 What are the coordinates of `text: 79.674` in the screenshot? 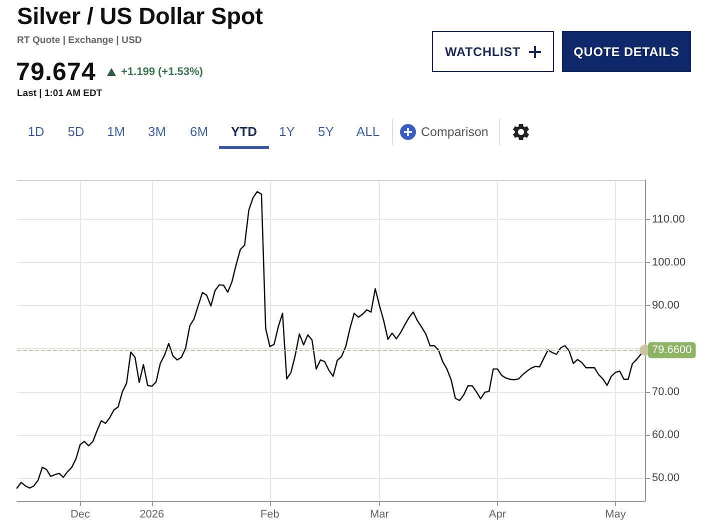 It's located at (56, 72).